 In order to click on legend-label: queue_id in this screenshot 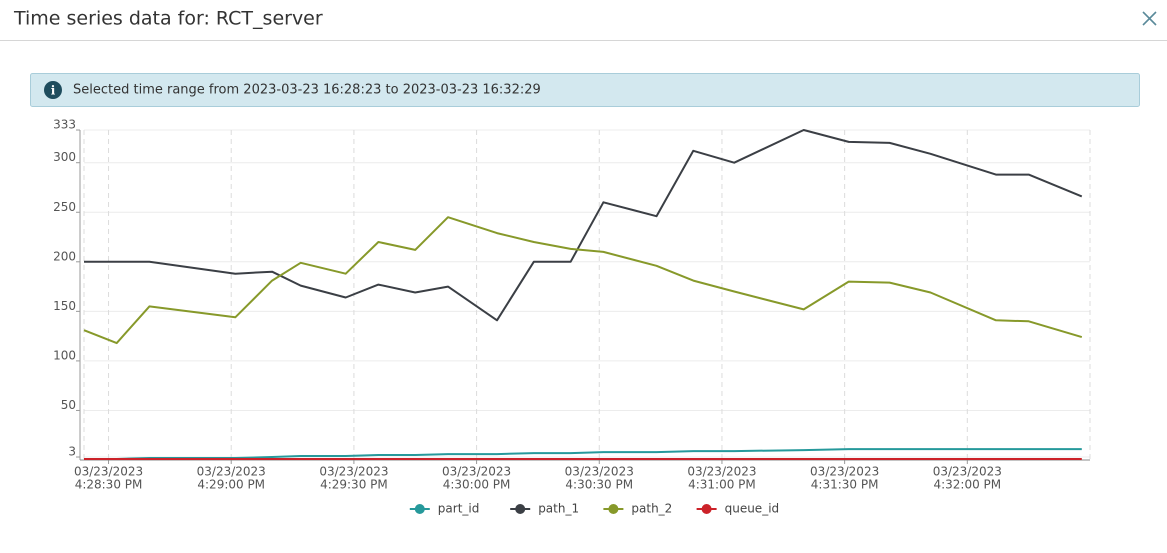, I will do `click(752, 509)`.